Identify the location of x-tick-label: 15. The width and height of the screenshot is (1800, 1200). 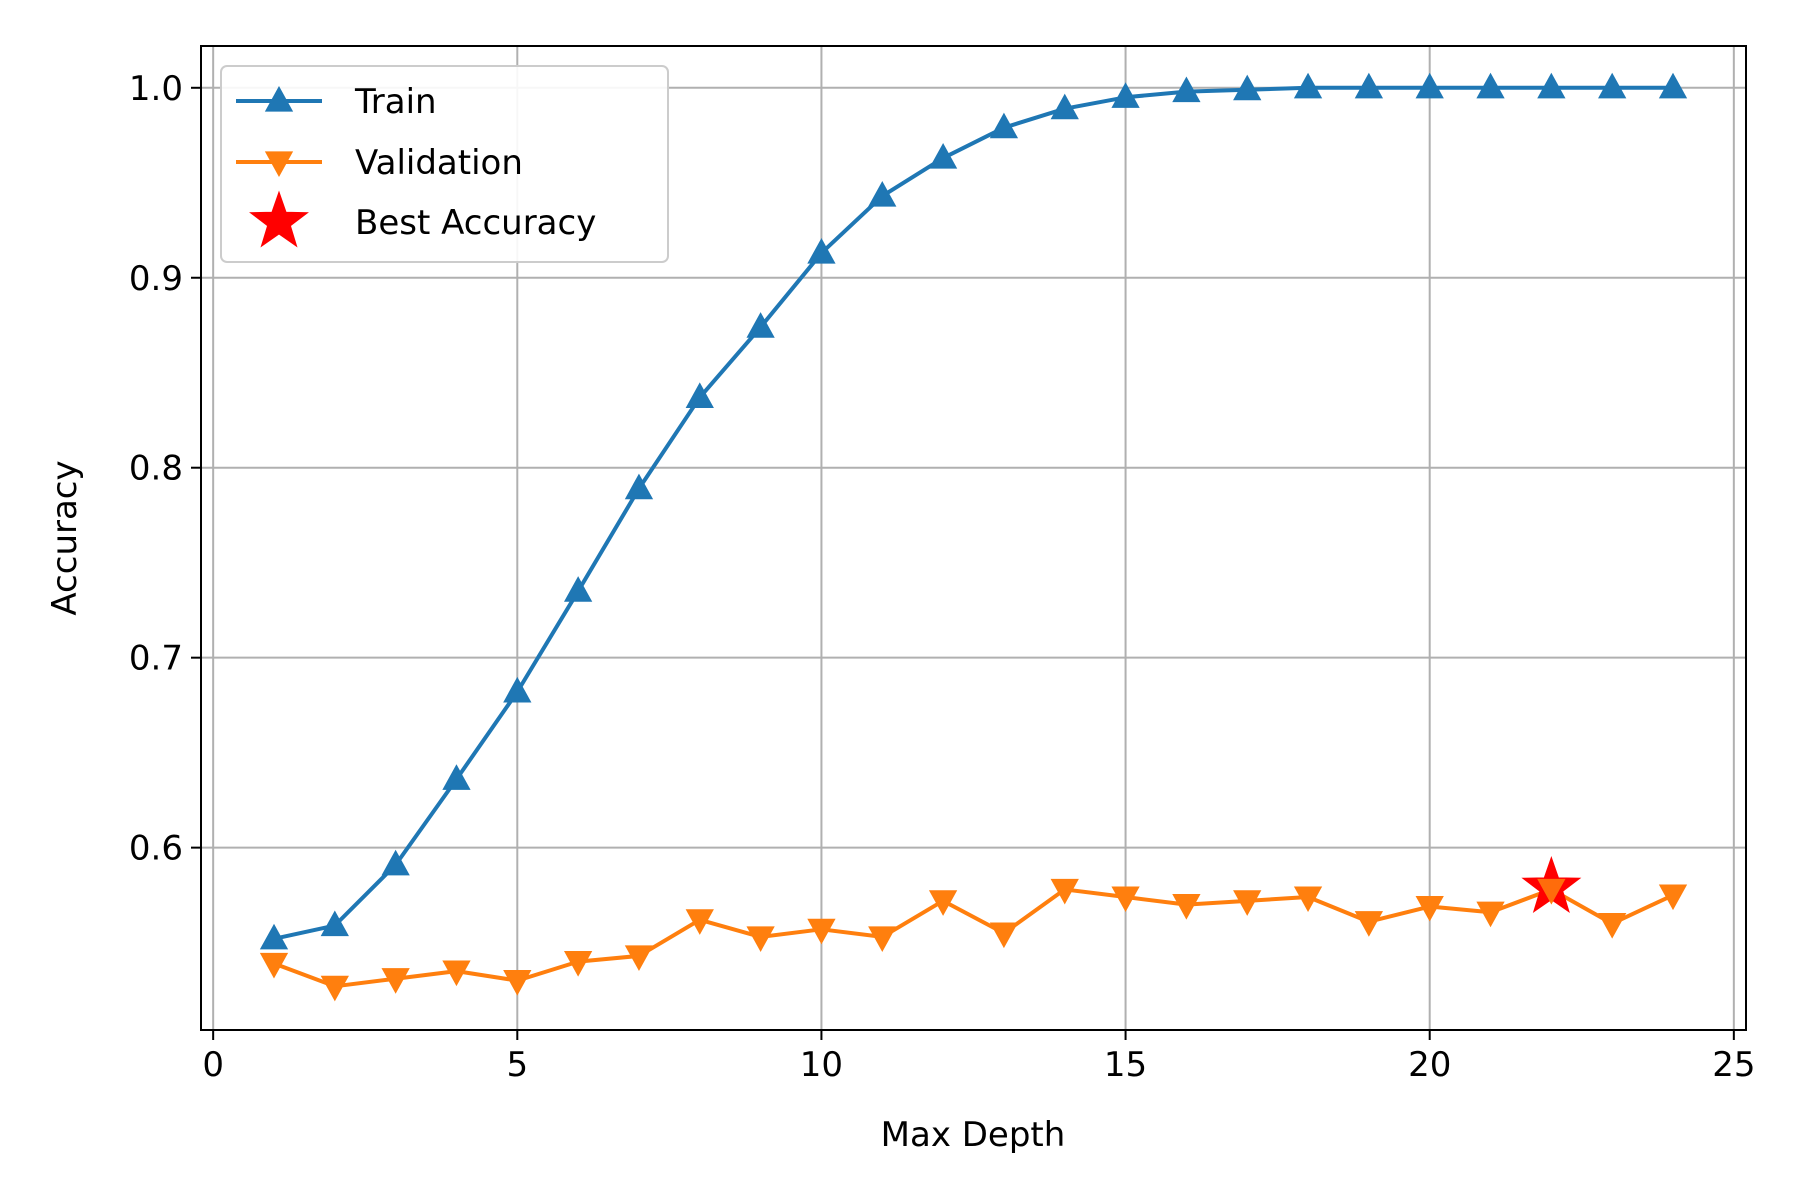
(1125, 1065).